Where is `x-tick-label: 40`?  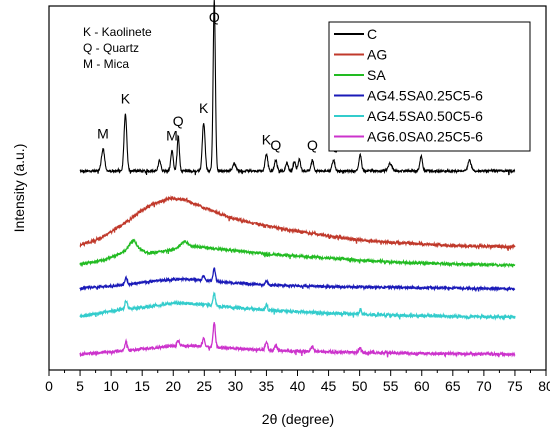 x-tick-label: 40 is located at coordinates (298, 386).